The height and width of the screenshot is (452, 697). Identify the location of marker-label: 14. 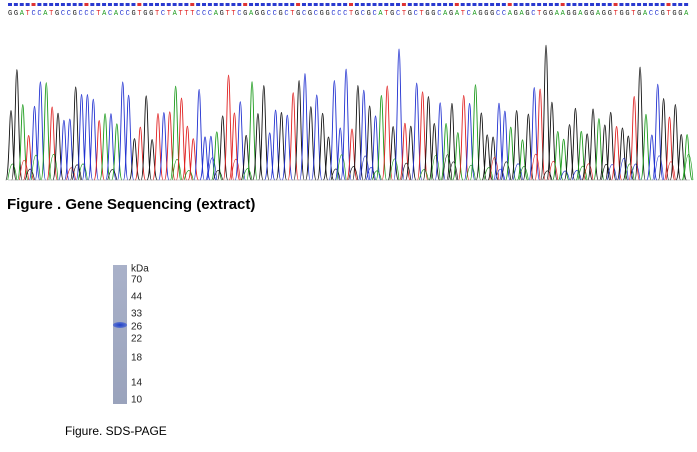
(137, 383).